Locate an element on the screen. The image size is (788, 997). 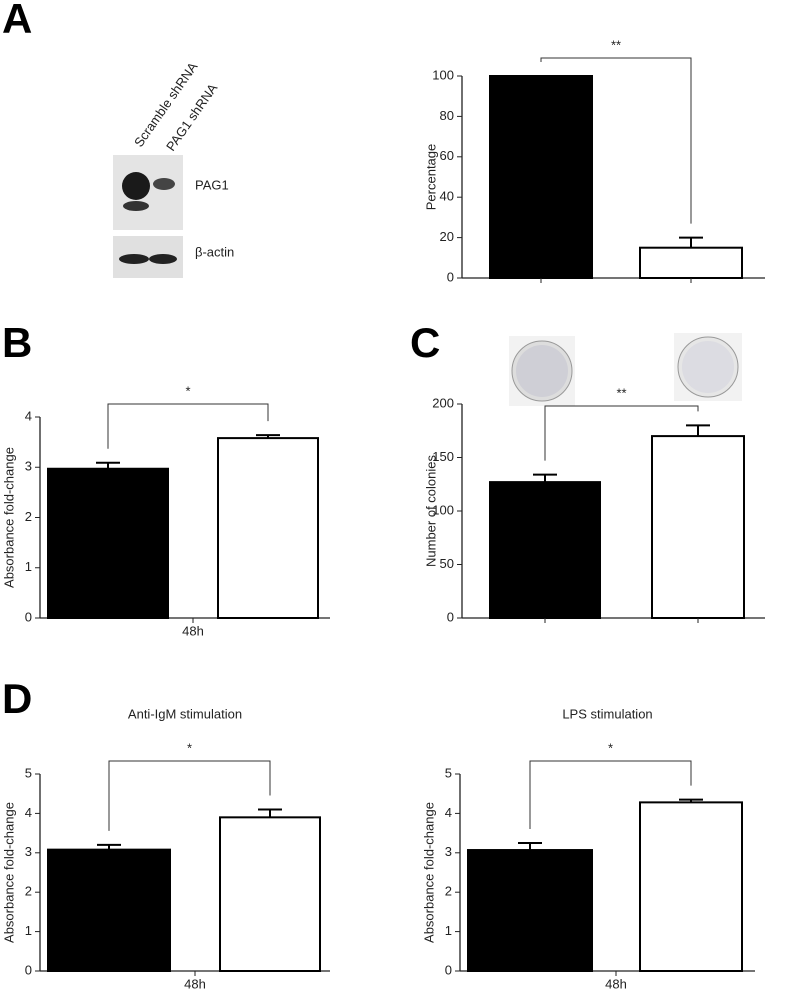
panel-label: D is located at coordinates (17, 698).